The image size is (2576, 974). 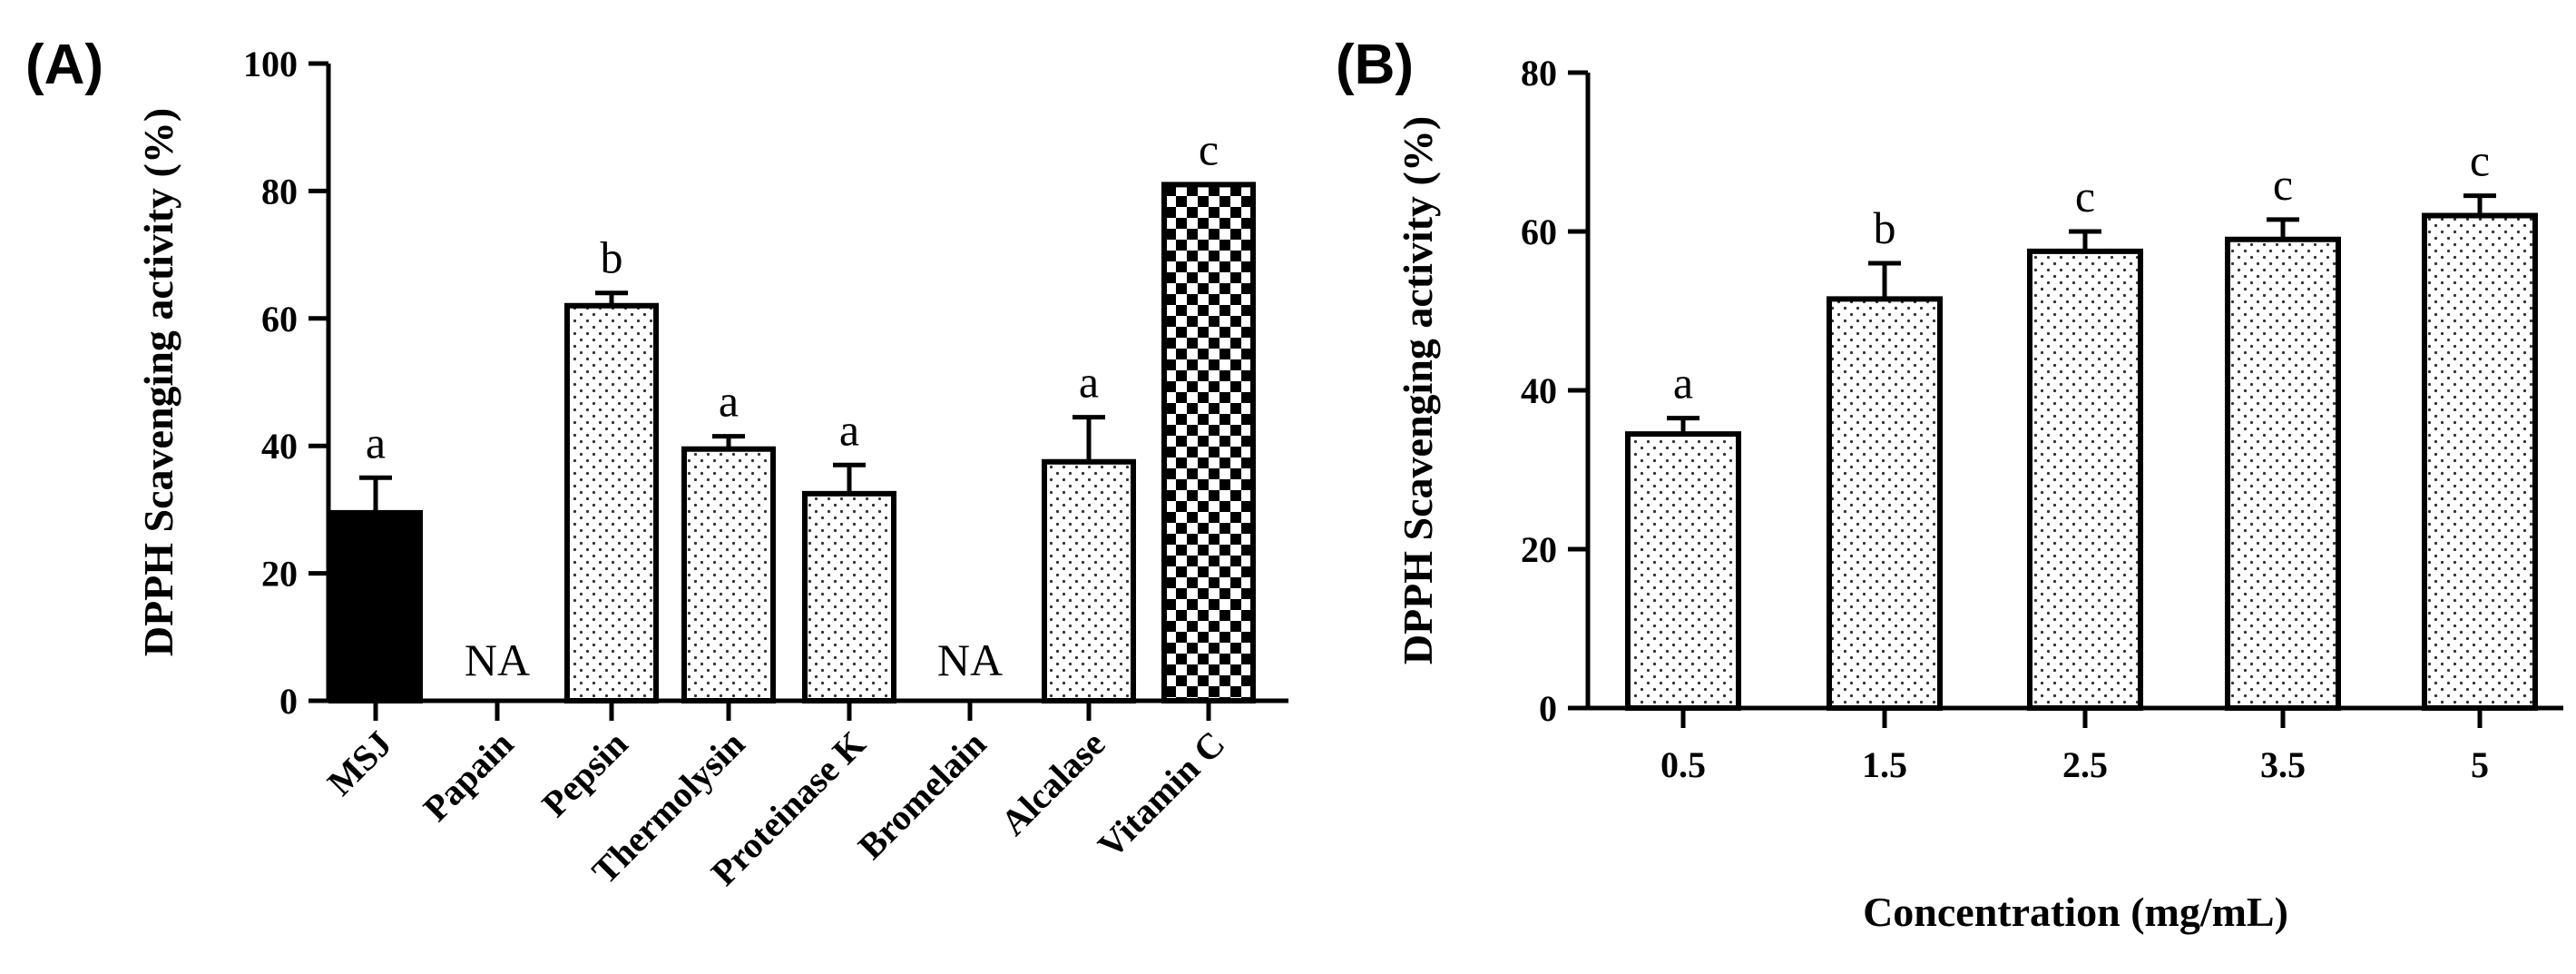 I want to click on panel-label-b: (B), so click(x=1375, y=65).